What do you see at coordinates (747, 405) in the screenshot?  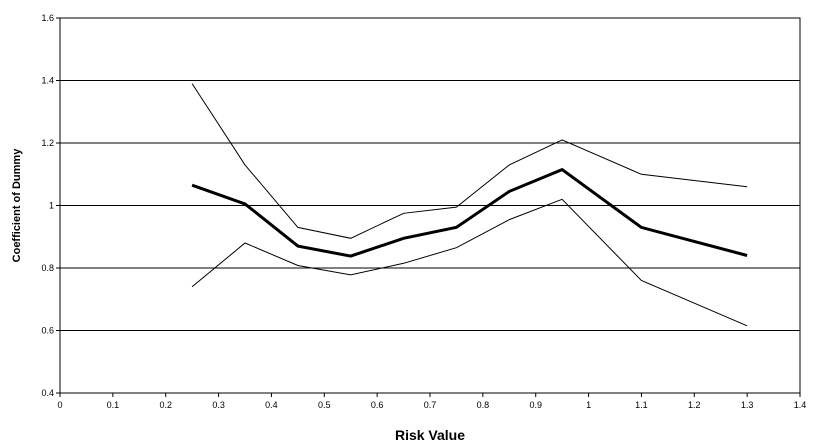 I see `x-tick-label: 1.3` at bounding box center [747, 405].